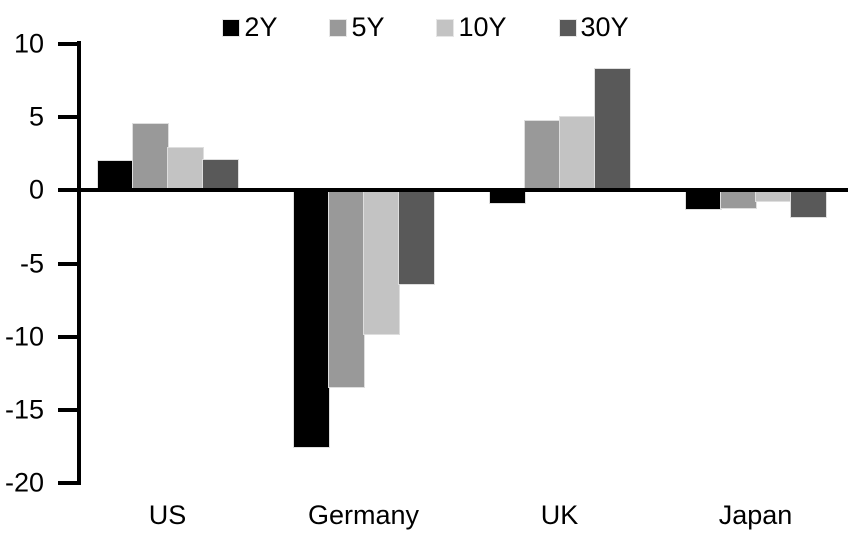  I want to click on y-axis-tick-label: 5, so click(36, 116).